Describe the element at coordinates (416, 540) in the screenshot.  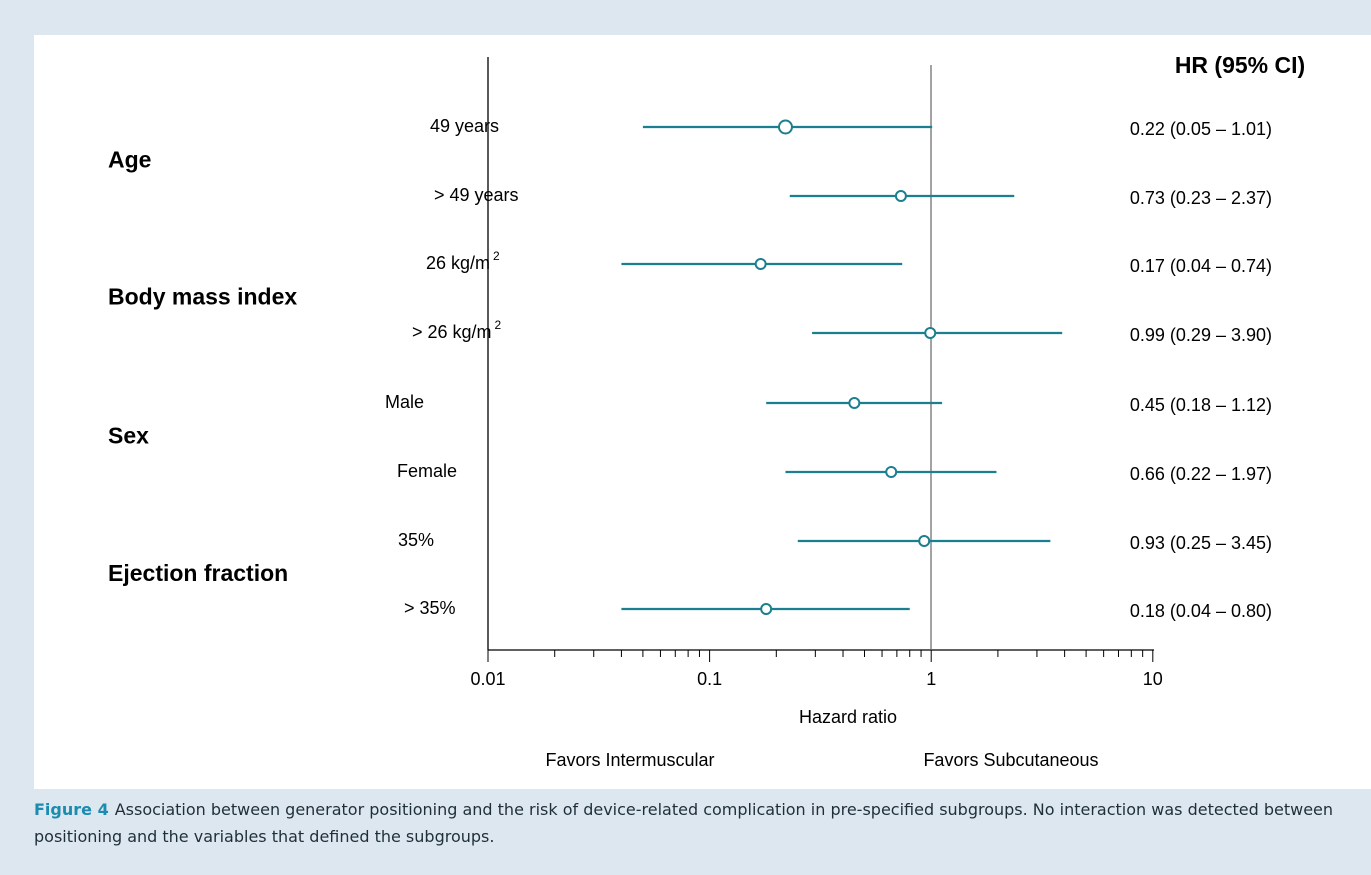
I see `subgroup-label: 35%` at that location.